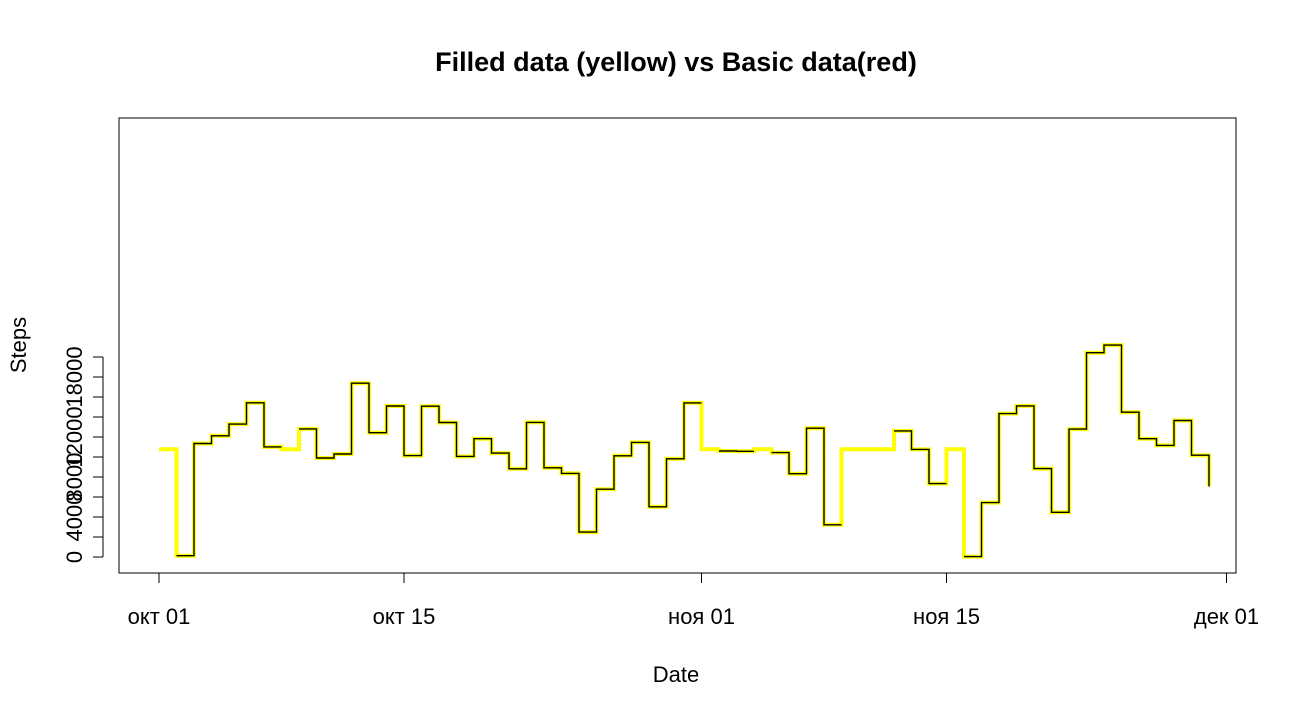 Image resolution: width=1296 pixels, height=720 pixels. What do you see at coordinates (74, 557) in the screenshot?
I see `y-tick-label: 0` at bounding box center [74, 557].